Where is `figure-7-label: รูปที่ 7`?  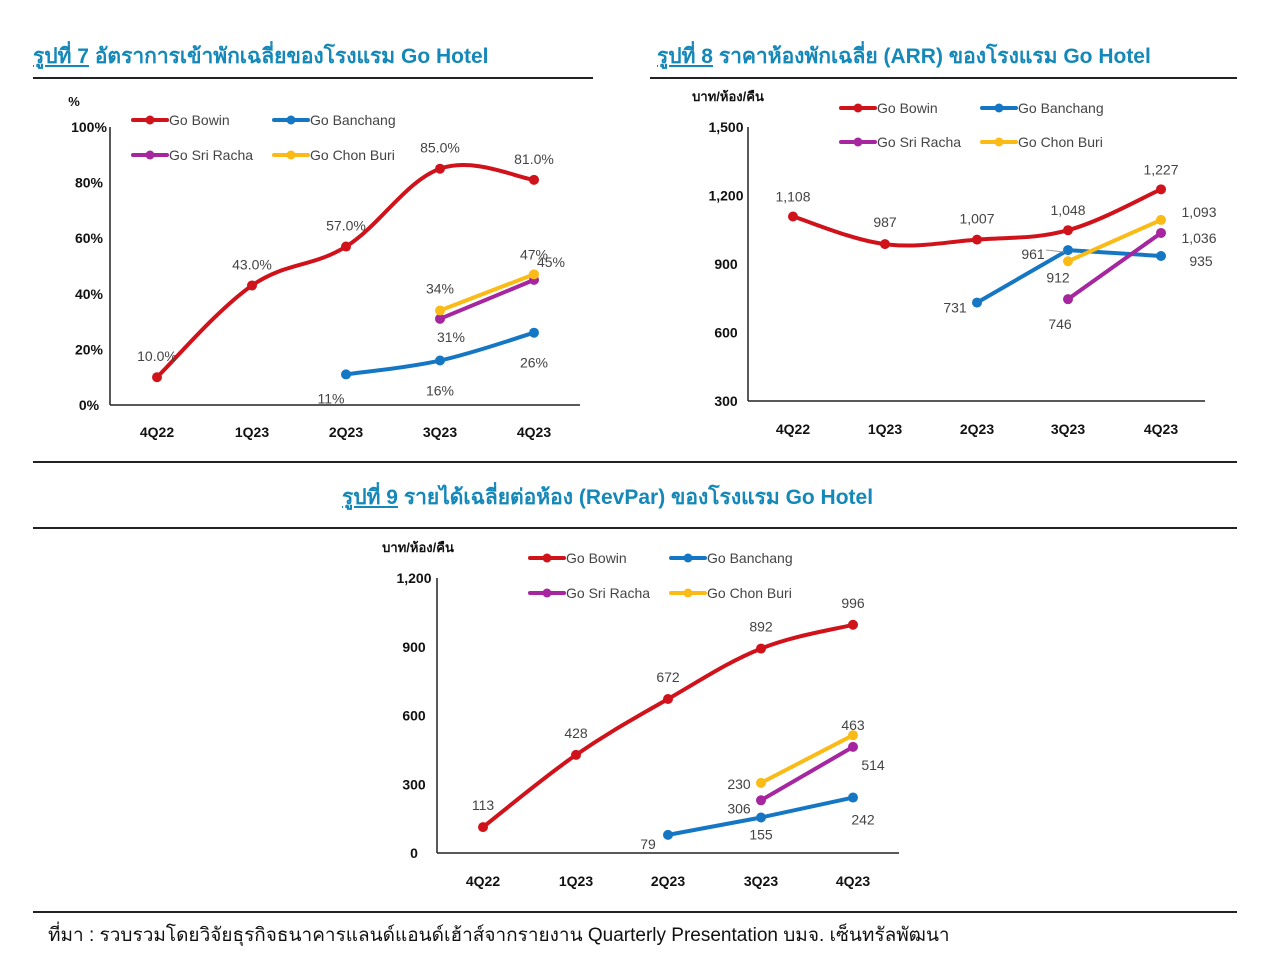
figure-7-label: รูปที่ 7 is located at coordinates (61, 56).